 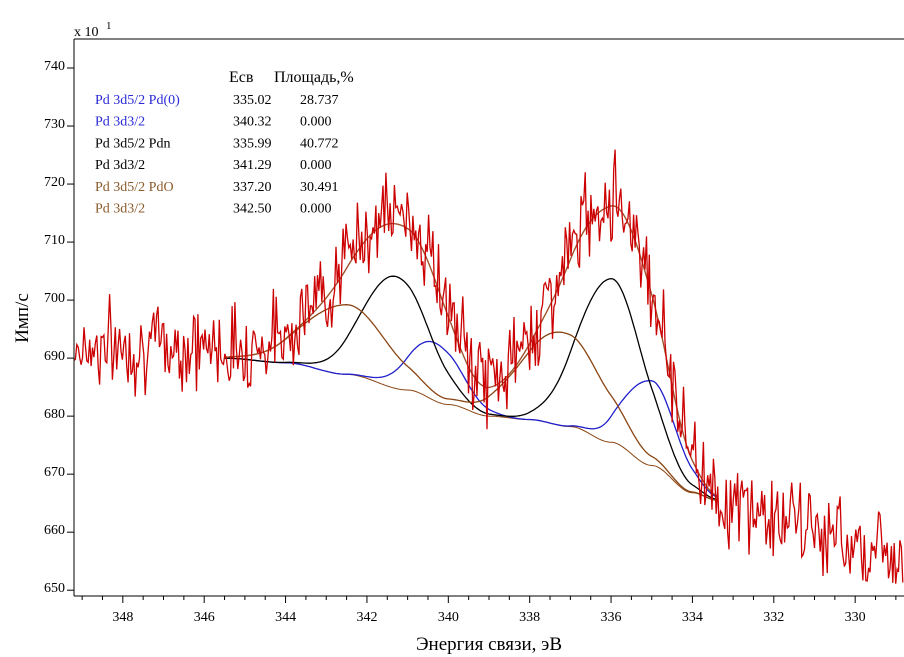 What do you see at coordinates (314, 77) in the screenshot?
I see `legend-header-area: Площадь,%` at bounding box center [314, 77].